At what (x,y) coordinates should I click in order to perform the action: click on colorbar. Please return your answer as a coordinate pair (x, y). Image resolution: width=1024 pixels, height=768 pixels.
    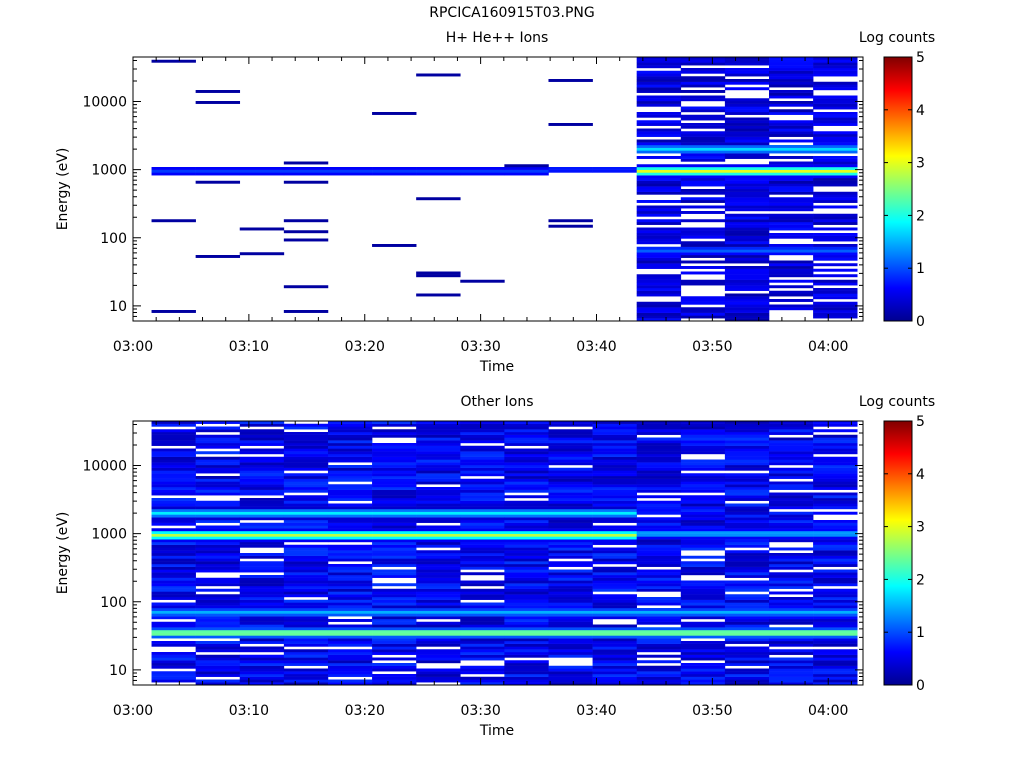
    Looking at the image, I should click on (898, 553).